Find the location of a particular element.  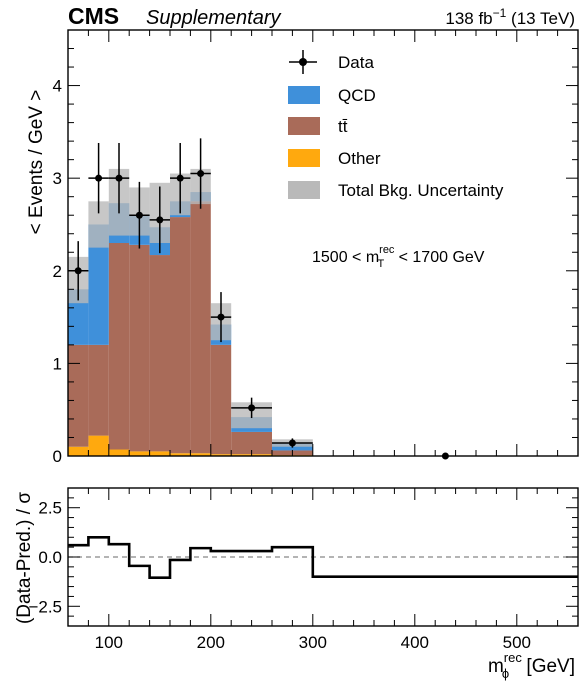

legend-label-data: Data is located at coordinates (356, 62).